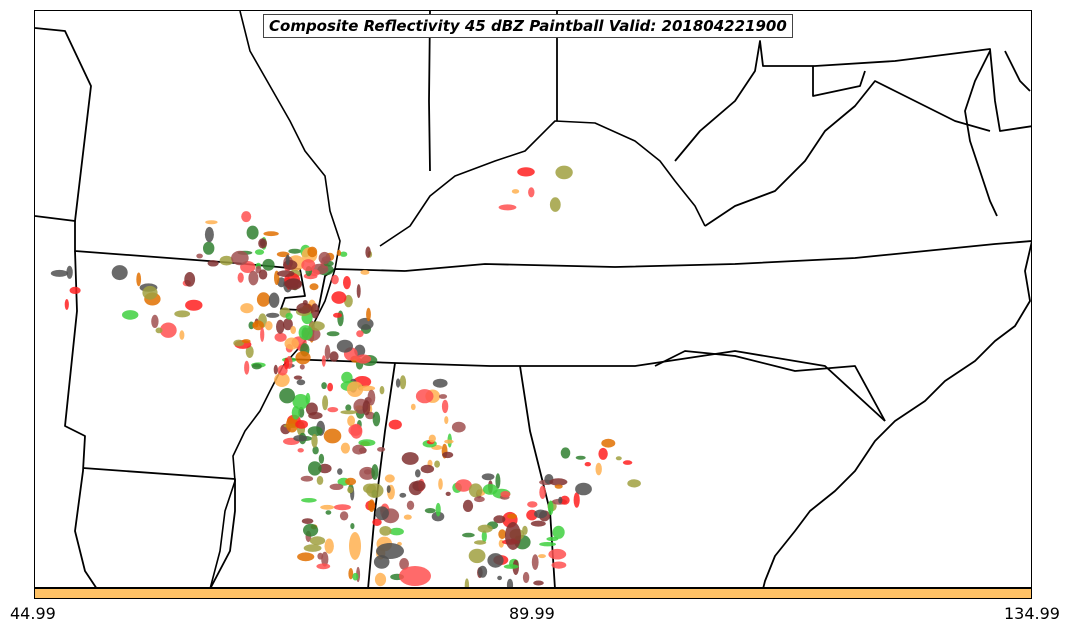 This screenshot has height=633, width=1070. I want to click on coastline, so click(1017, 71).